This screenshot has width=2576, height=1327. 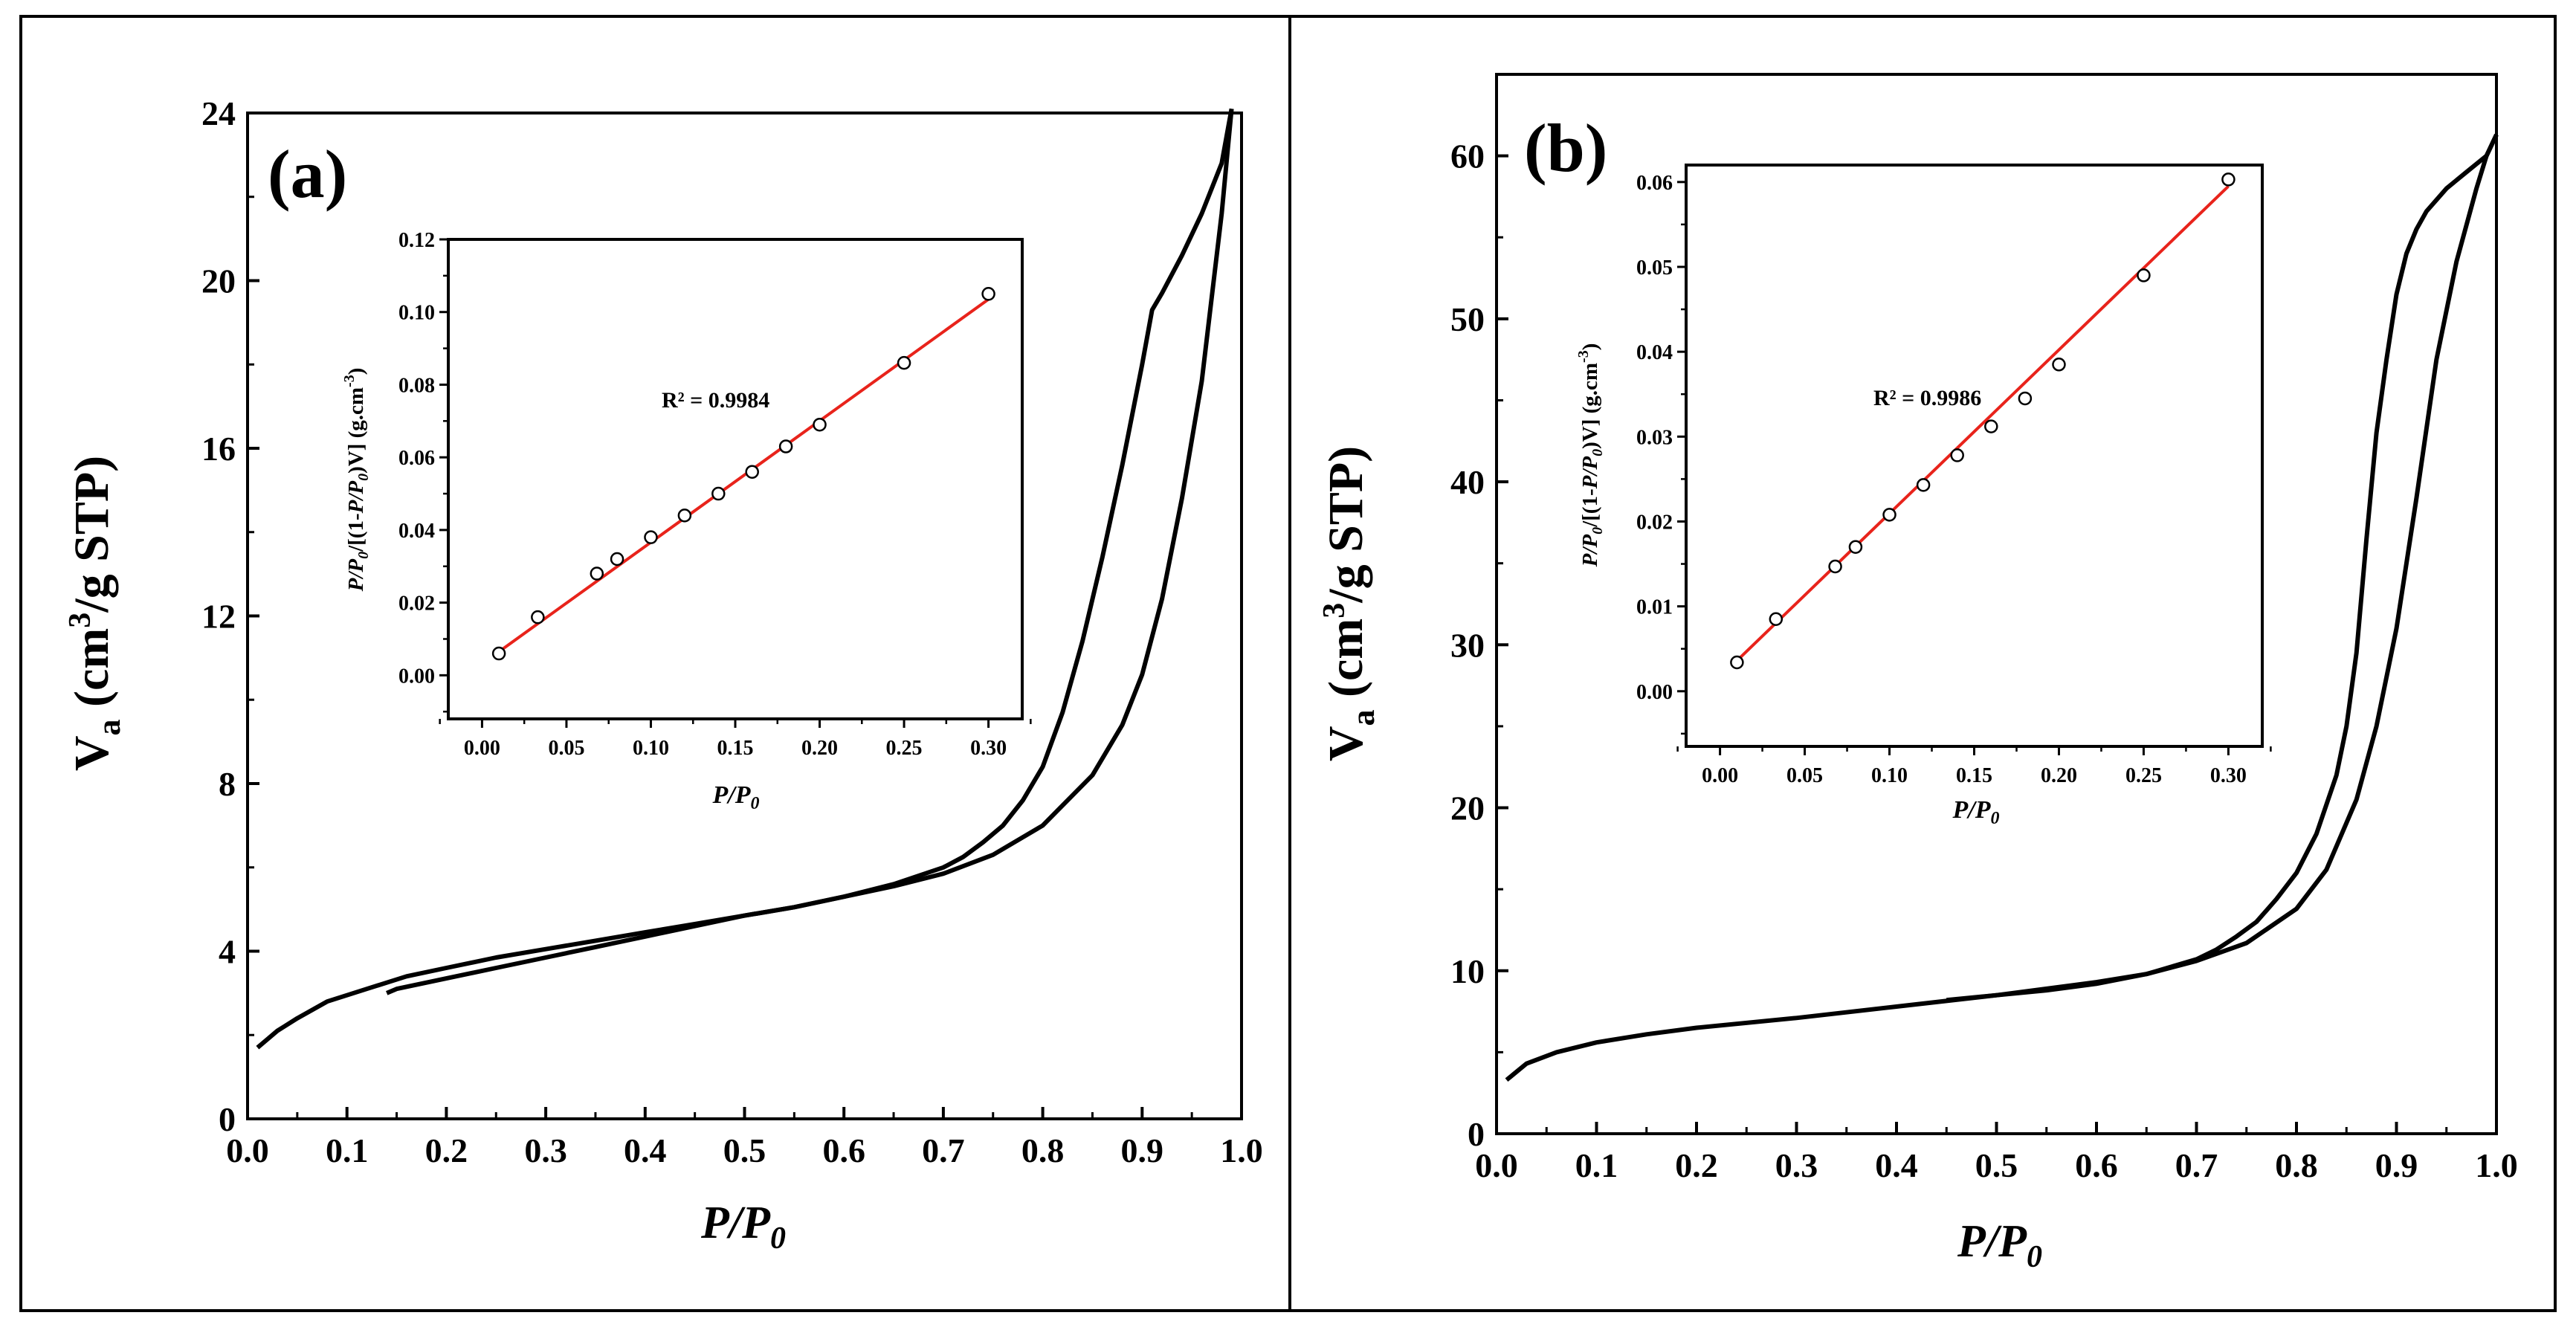 I want to click on panel-b-y-tick-label: 10, so click(x=1467, y=971).